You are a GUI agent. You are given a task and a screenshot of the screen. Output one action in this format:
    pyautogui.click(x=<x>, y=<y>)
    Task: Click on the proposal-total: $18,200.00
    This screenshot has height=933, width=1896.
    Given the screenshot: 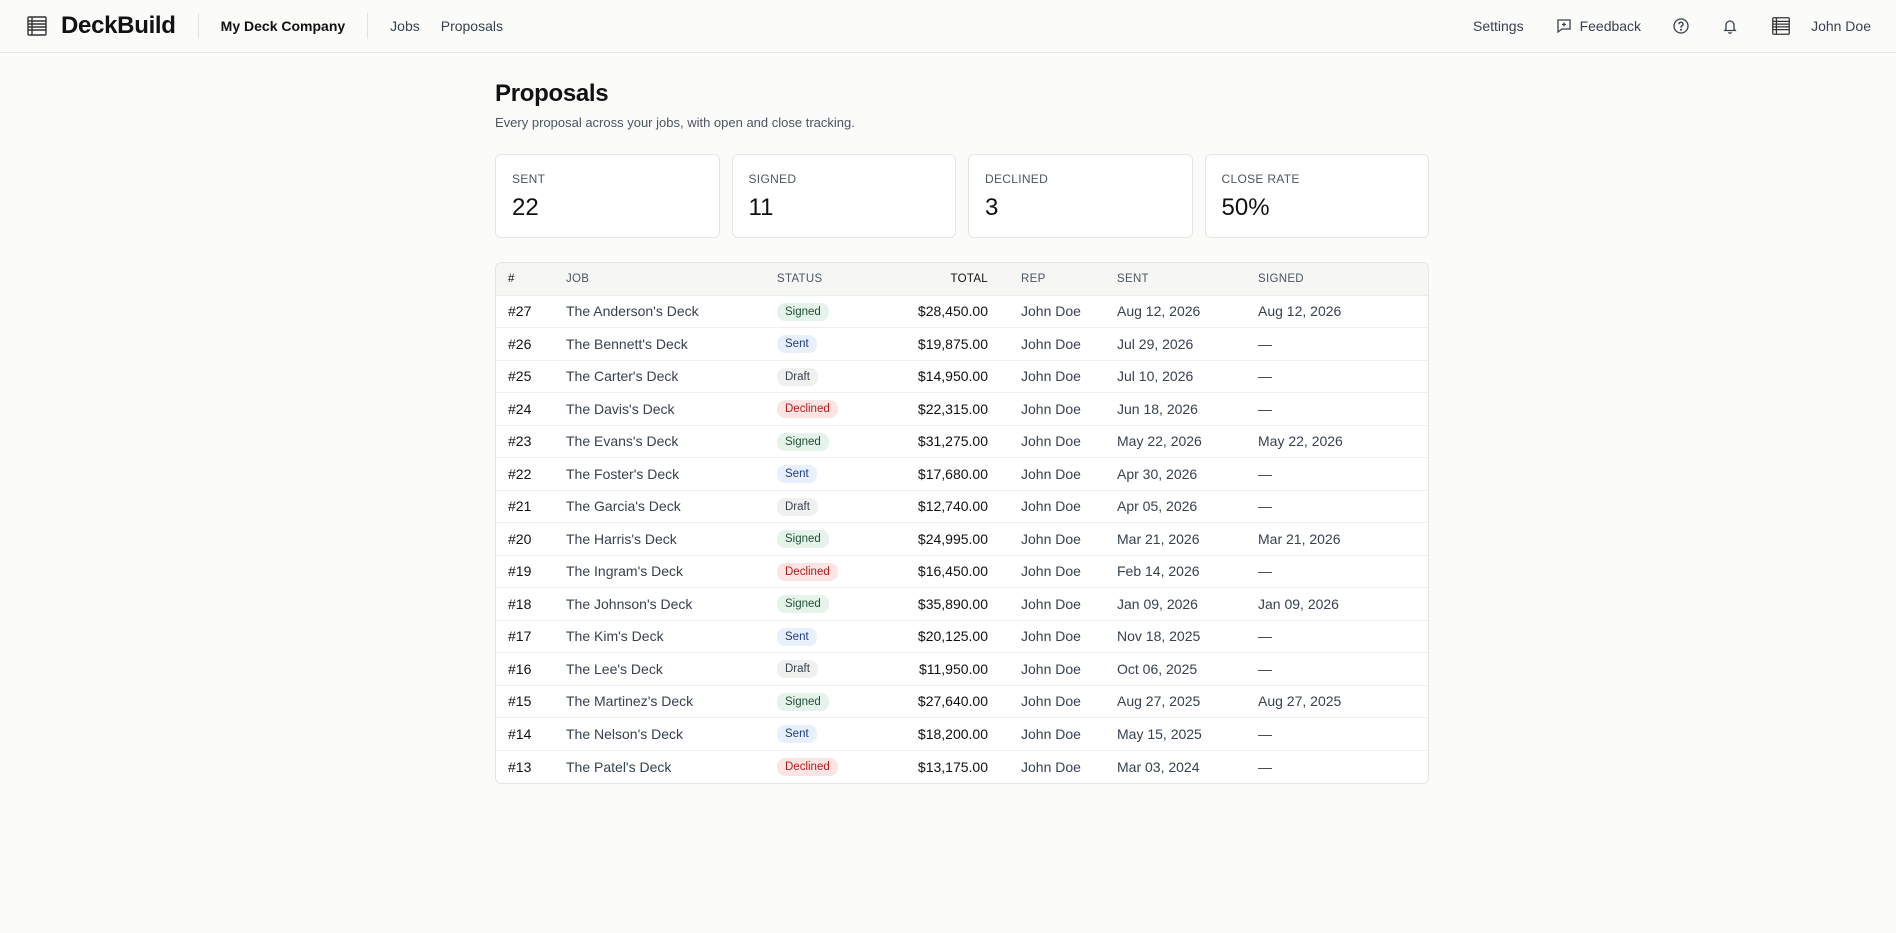 What is the action you would take?
    pyautogui.click(x=935, y=734)
    